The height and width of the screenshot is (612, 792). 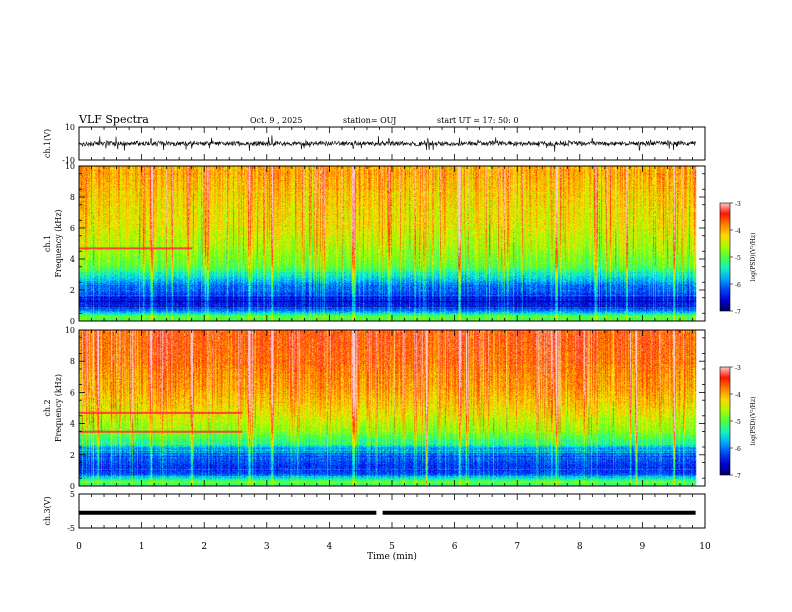 What do you see at coordinates (72, 494) in the screenshot?
I see `y-tick-label: 5` at bounding box center [72, 494].